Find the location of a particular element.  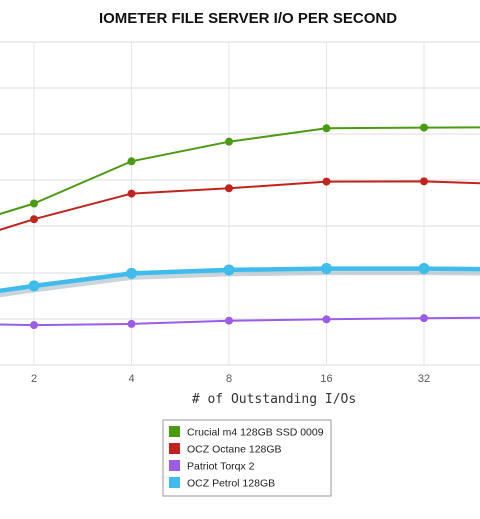

legend-item: Crucial m4 128GB SSD 0009 is located at coordinates (246, 432).